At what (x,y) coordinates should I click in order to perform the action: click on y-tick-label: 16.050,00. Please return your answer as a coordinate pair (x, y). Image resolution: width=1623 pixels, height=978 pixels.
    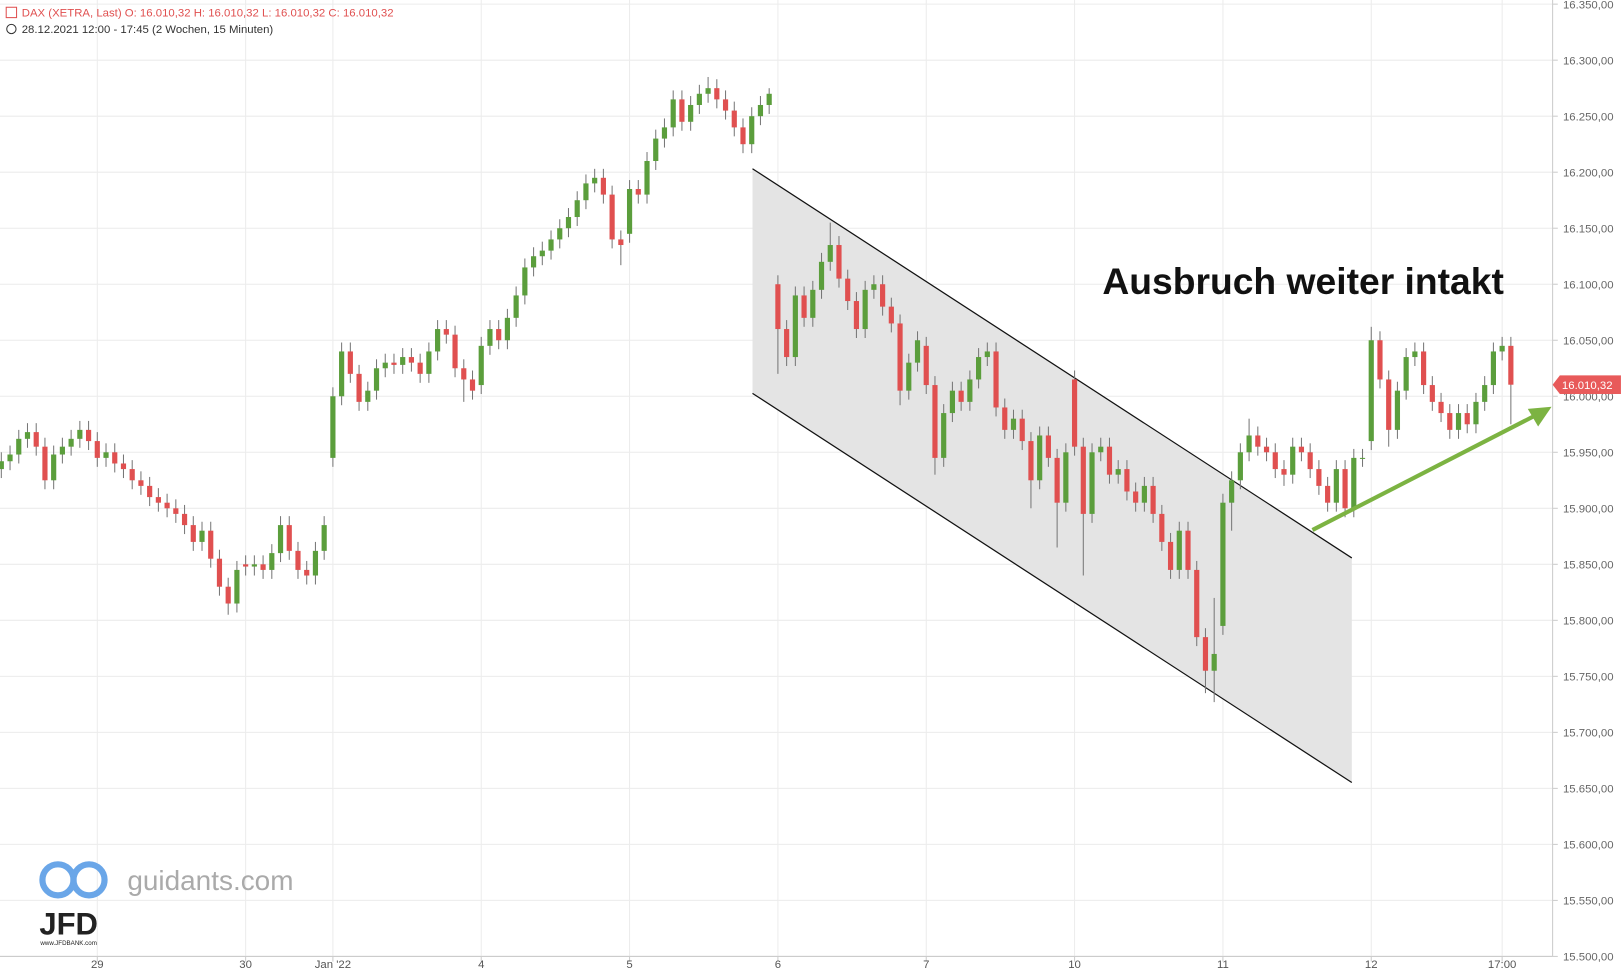
    Looking at the image, I should click on (1588, 341).